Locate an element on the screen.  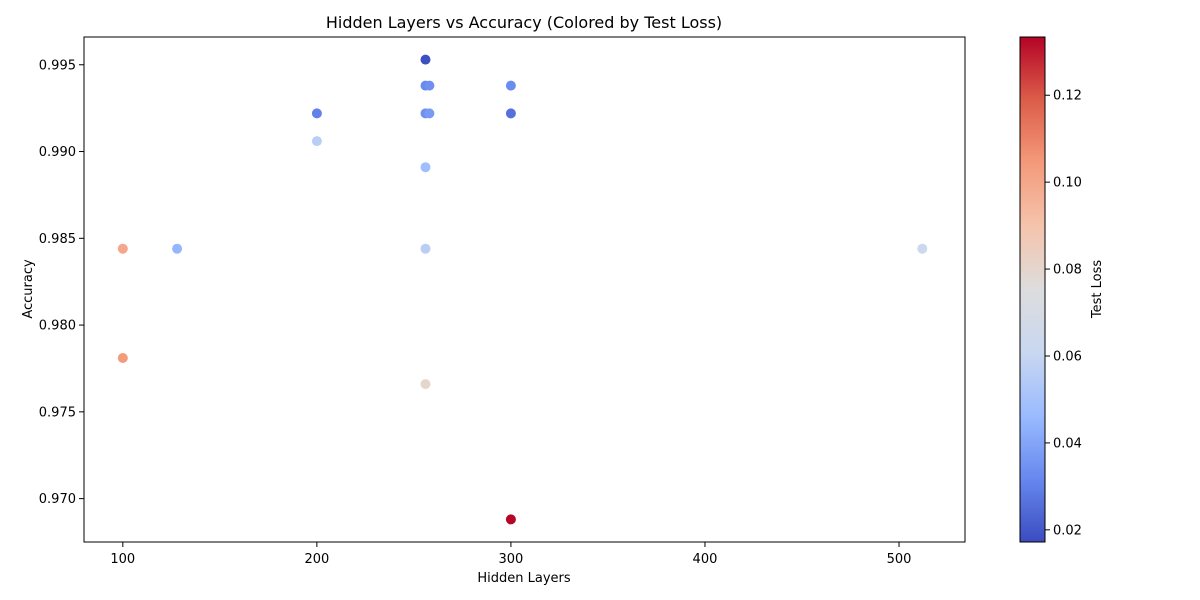
colorbar-frame is located at coordinates (1032, 289).